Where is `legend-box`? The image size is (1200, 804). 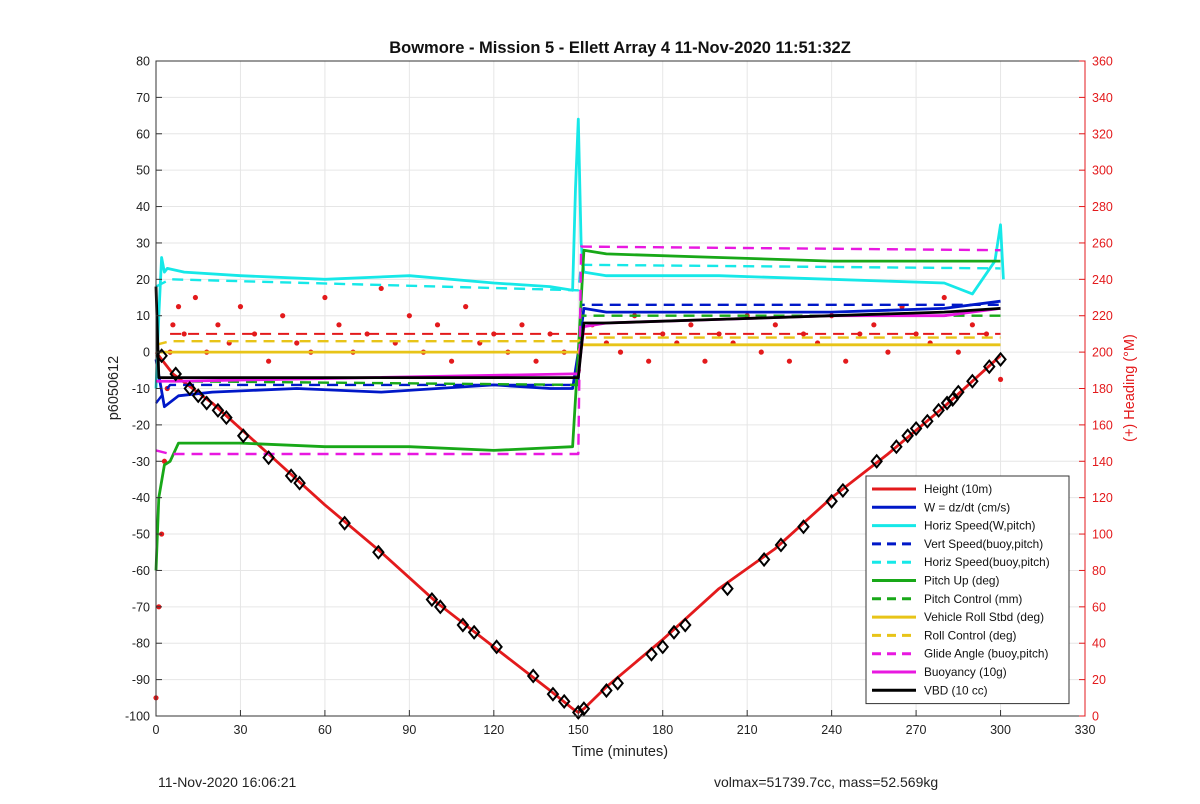
legend-box is located at coordinates (967, 590).